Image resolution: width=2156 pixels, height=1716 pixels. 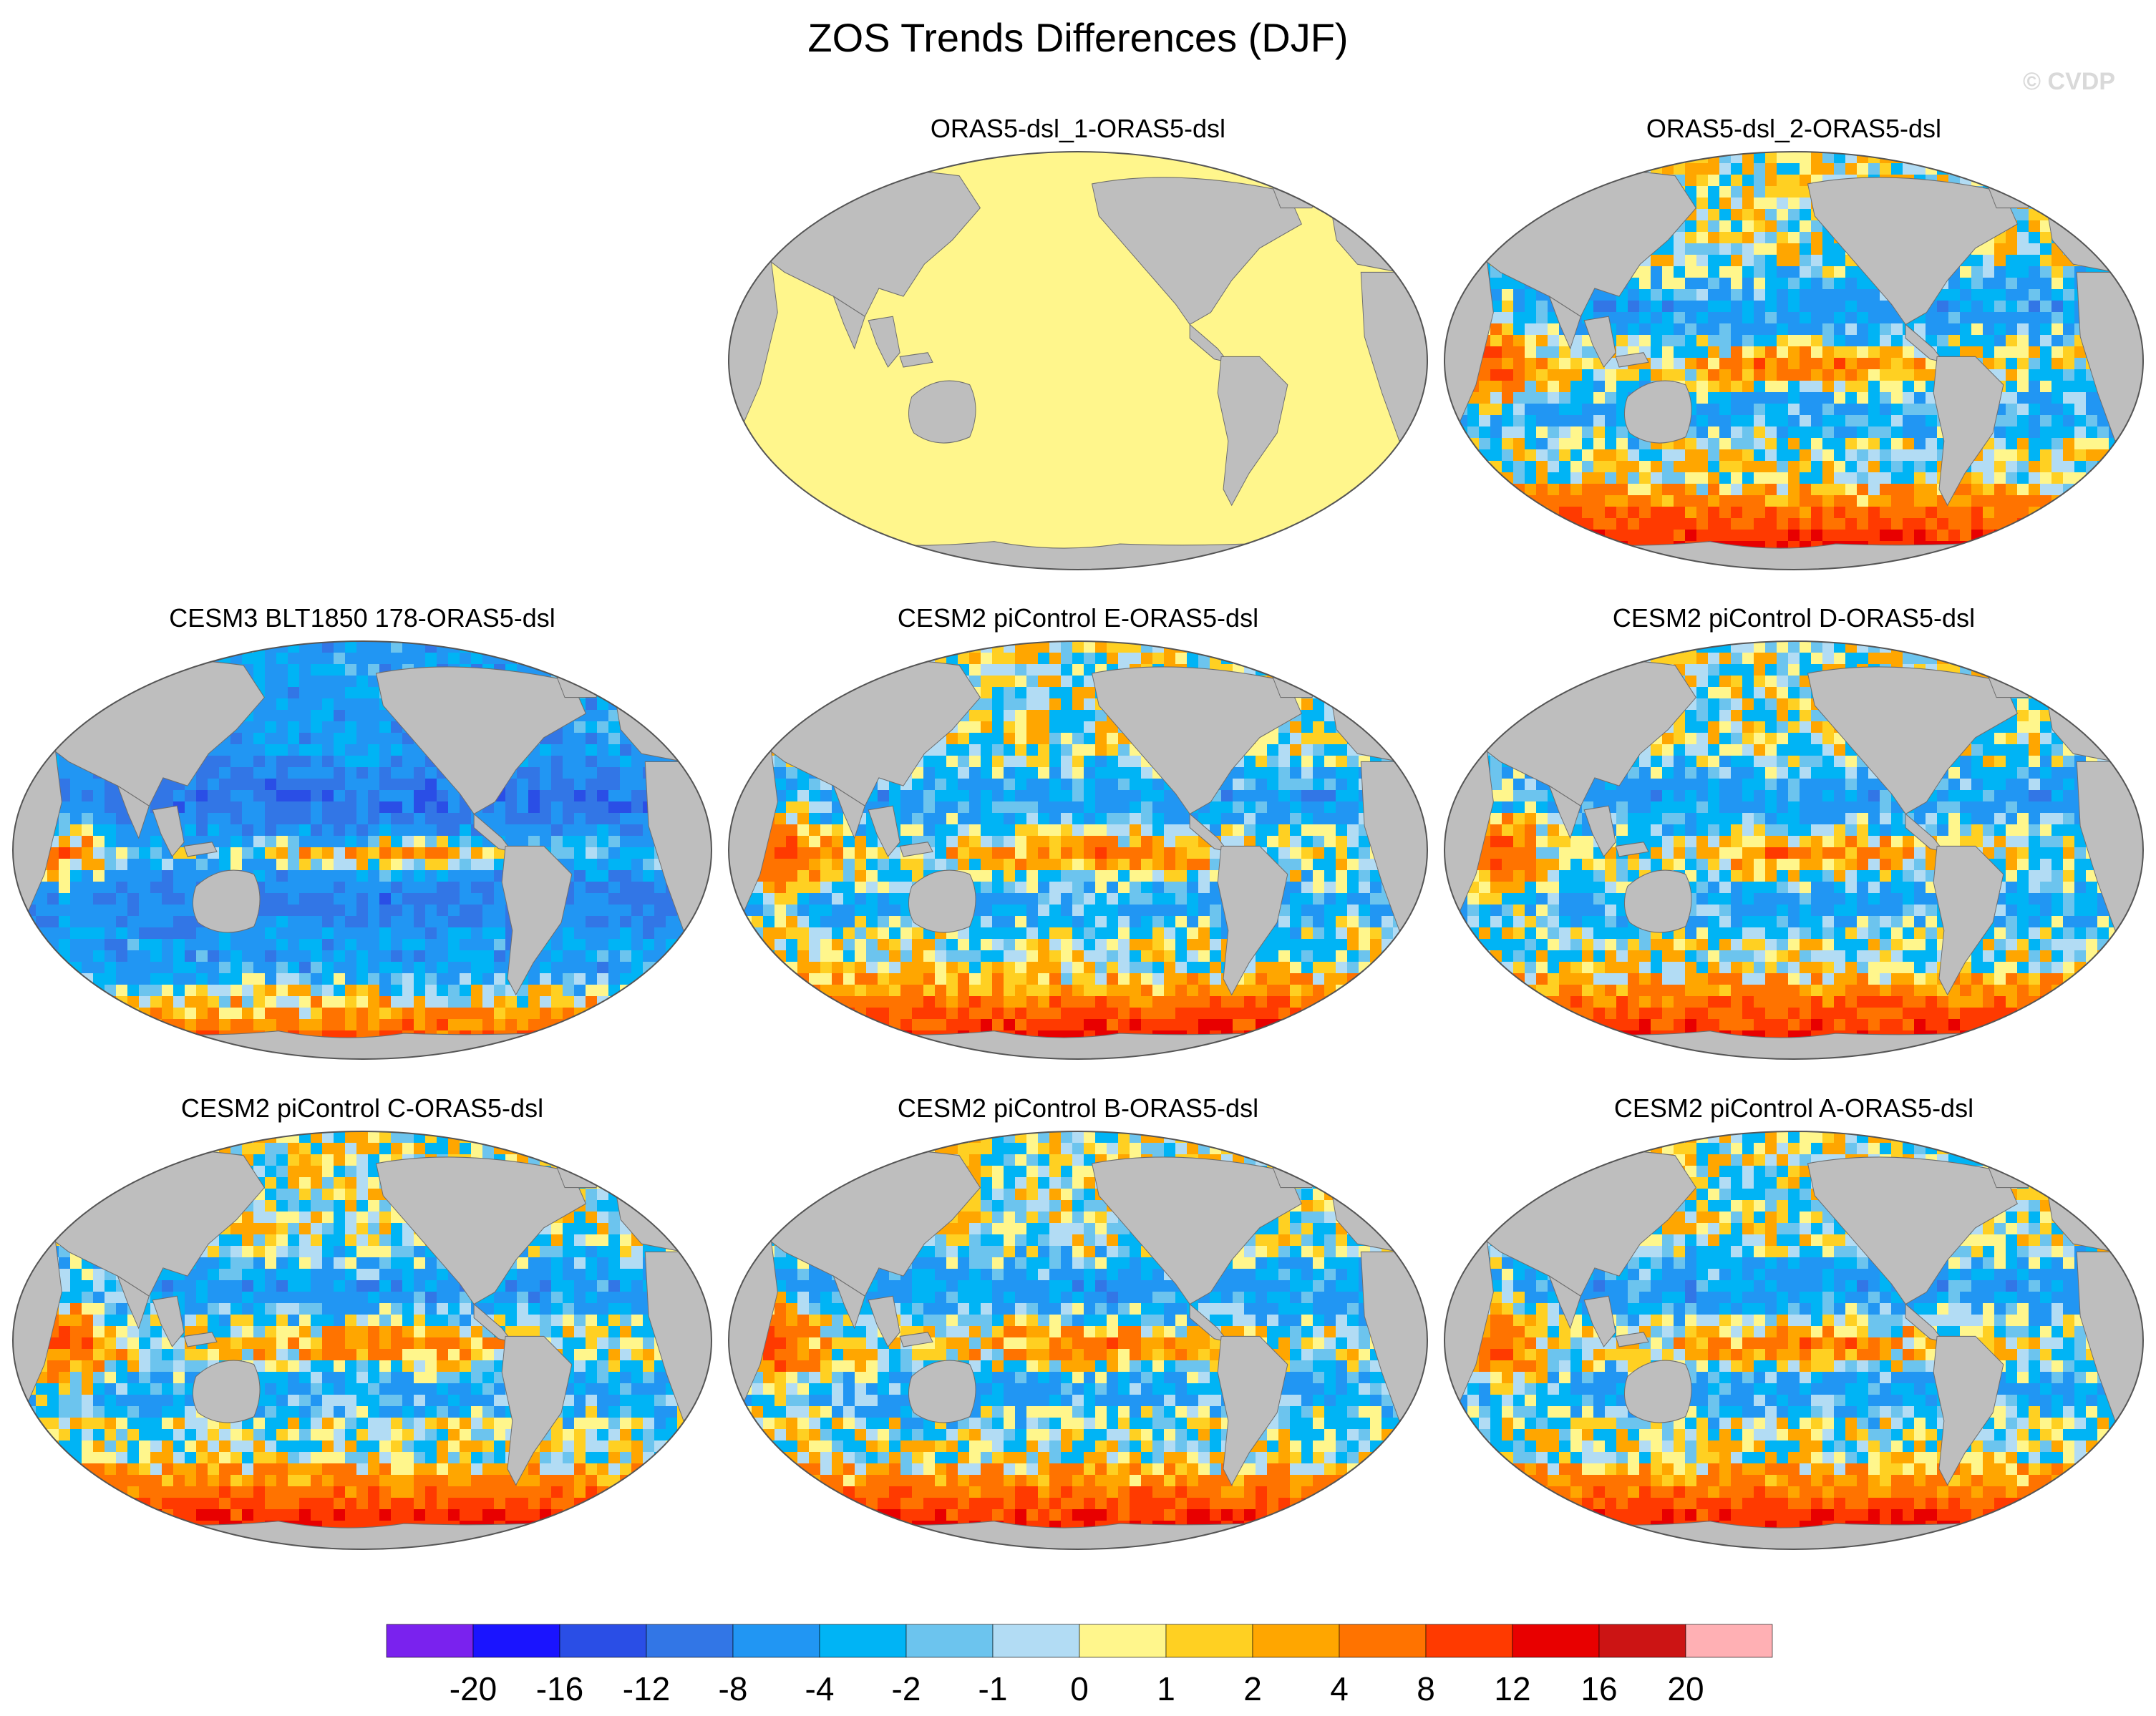 I want to click on panel-title: CESM2 piControl C-ORAS5-dsl, so click(x=362, y=1108).